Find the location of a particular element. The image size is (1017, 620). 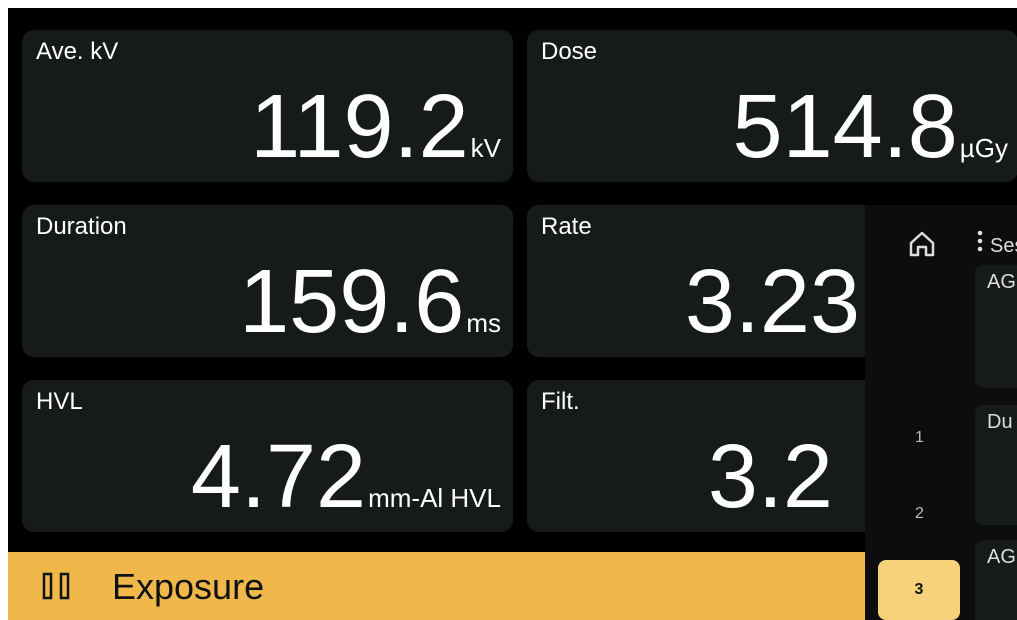

page-number-active: 3 is located at coordinates (919, 590).